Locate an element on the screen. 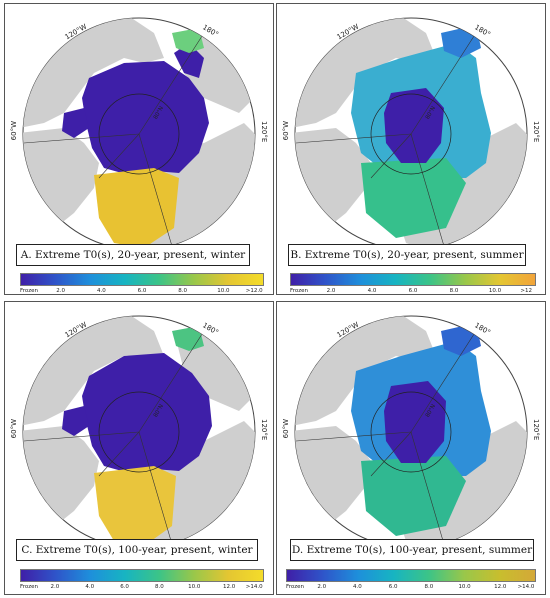 The height and width of the screenshot is (598, 550). colorbar-tick-label: >12 is located at coordinates (526, 291).